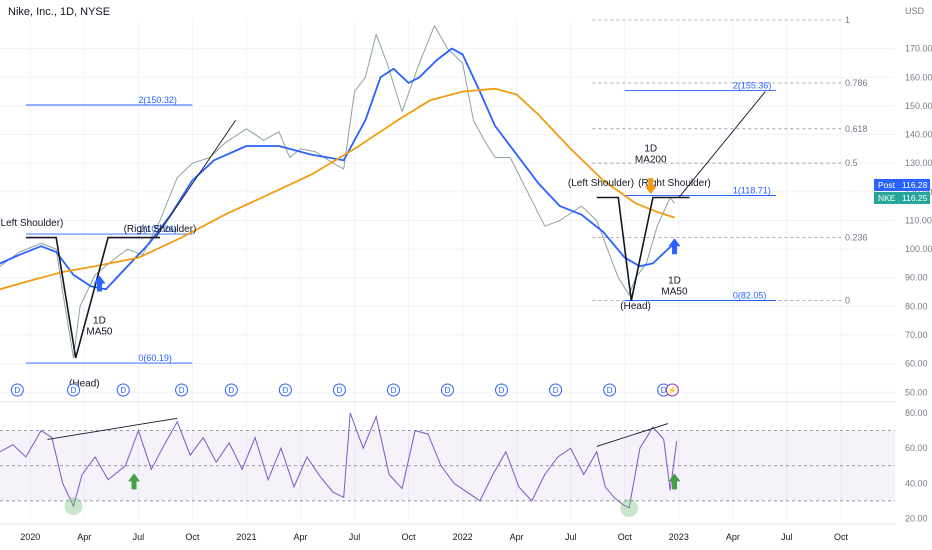 The width and height of the screenshot is (932, 550). Describe the element at coordinates (750, 295) in the screenshot. I see `fib-extension-label: 0(82.05)` at that location.